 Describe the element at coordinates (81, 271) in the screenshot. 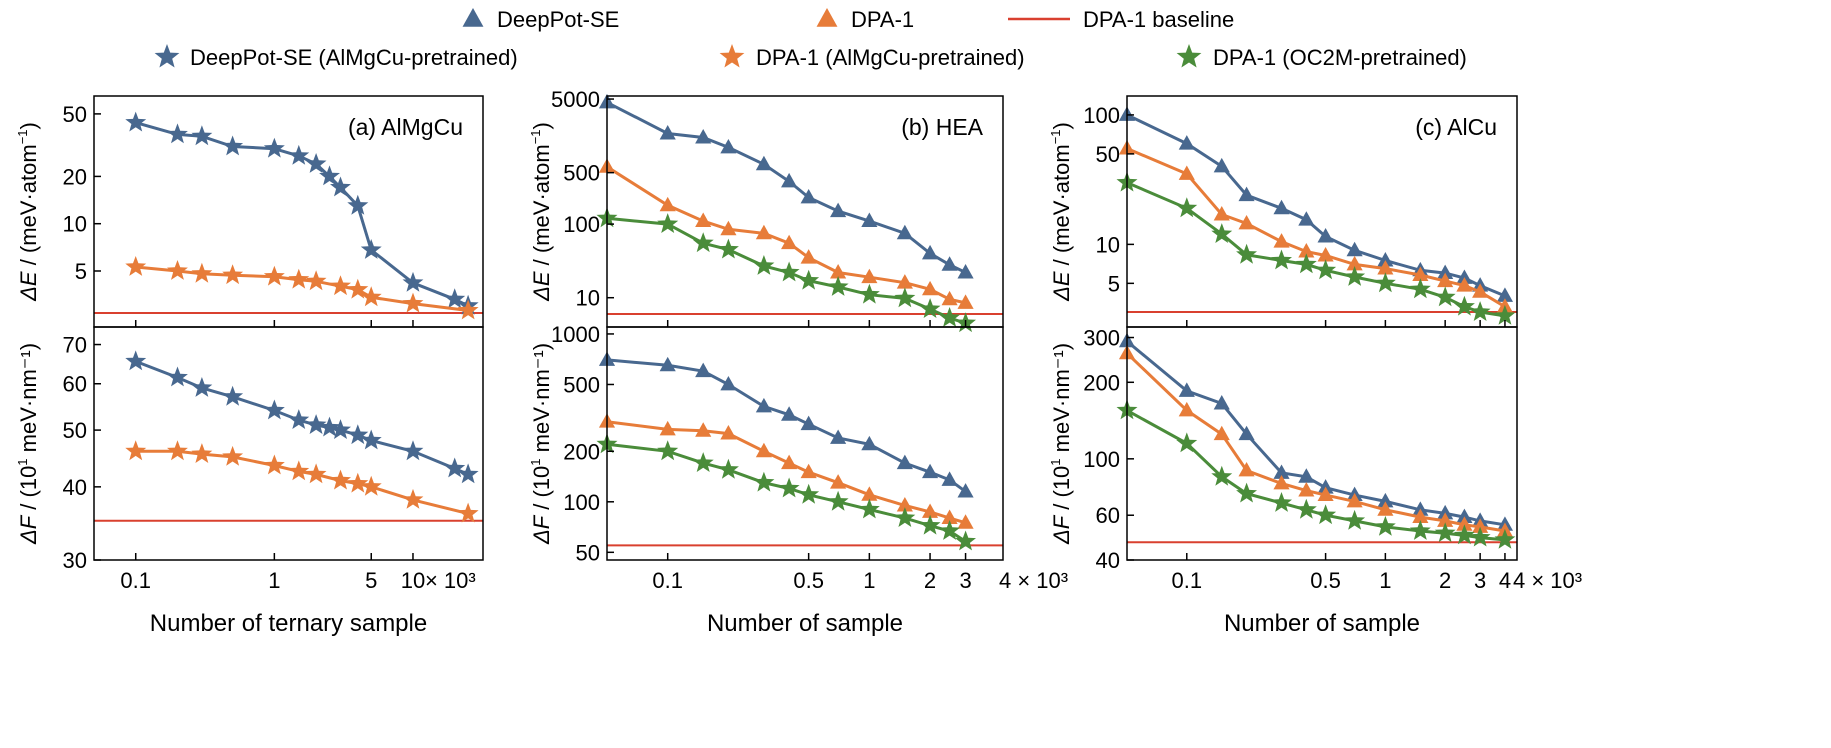

I see `y-tick-label: 5` at that location.